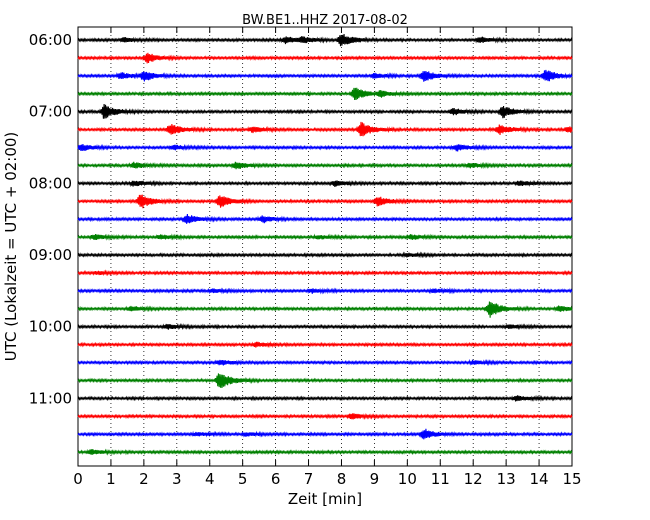  What do you see at coordinates (440, 479) in the screenshot?
I see `x-tick-label: 11` at bounding box center [440, 479].